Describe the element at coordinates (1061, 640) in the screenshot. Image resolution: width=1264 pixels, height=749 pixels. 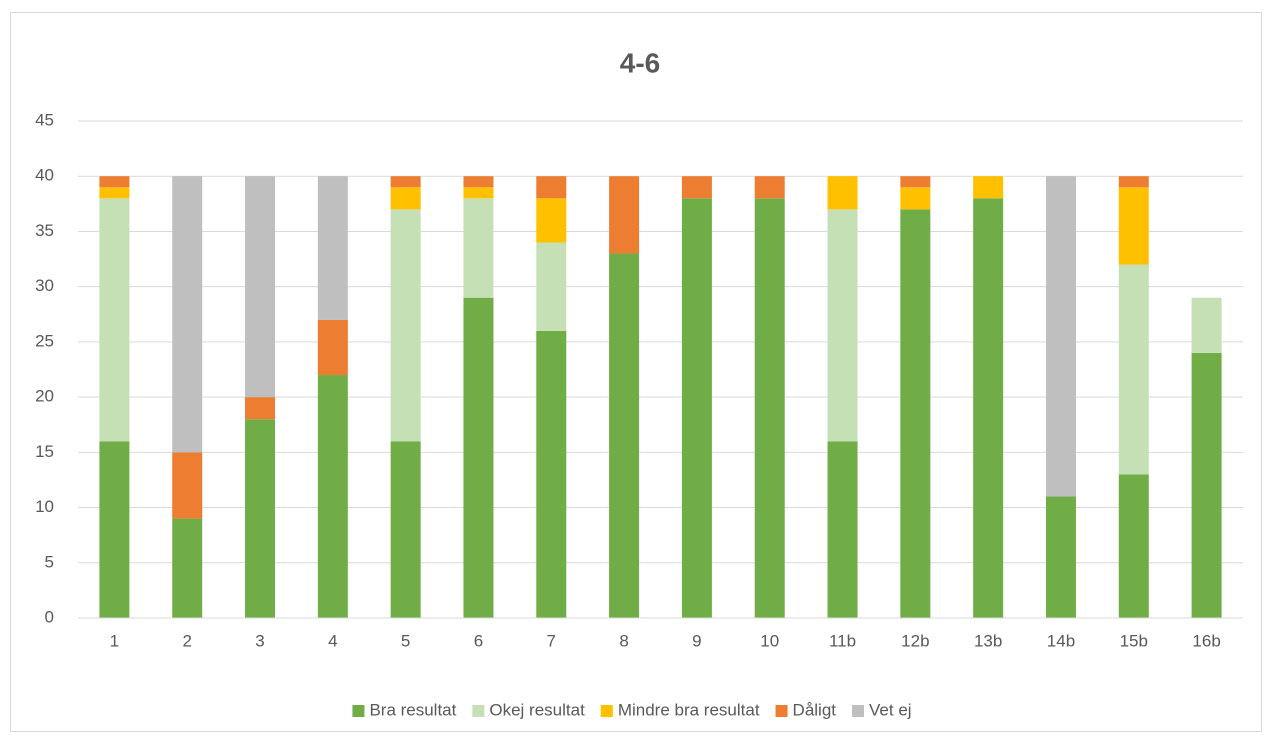
I see `x-tick-label: 14b` at that location.